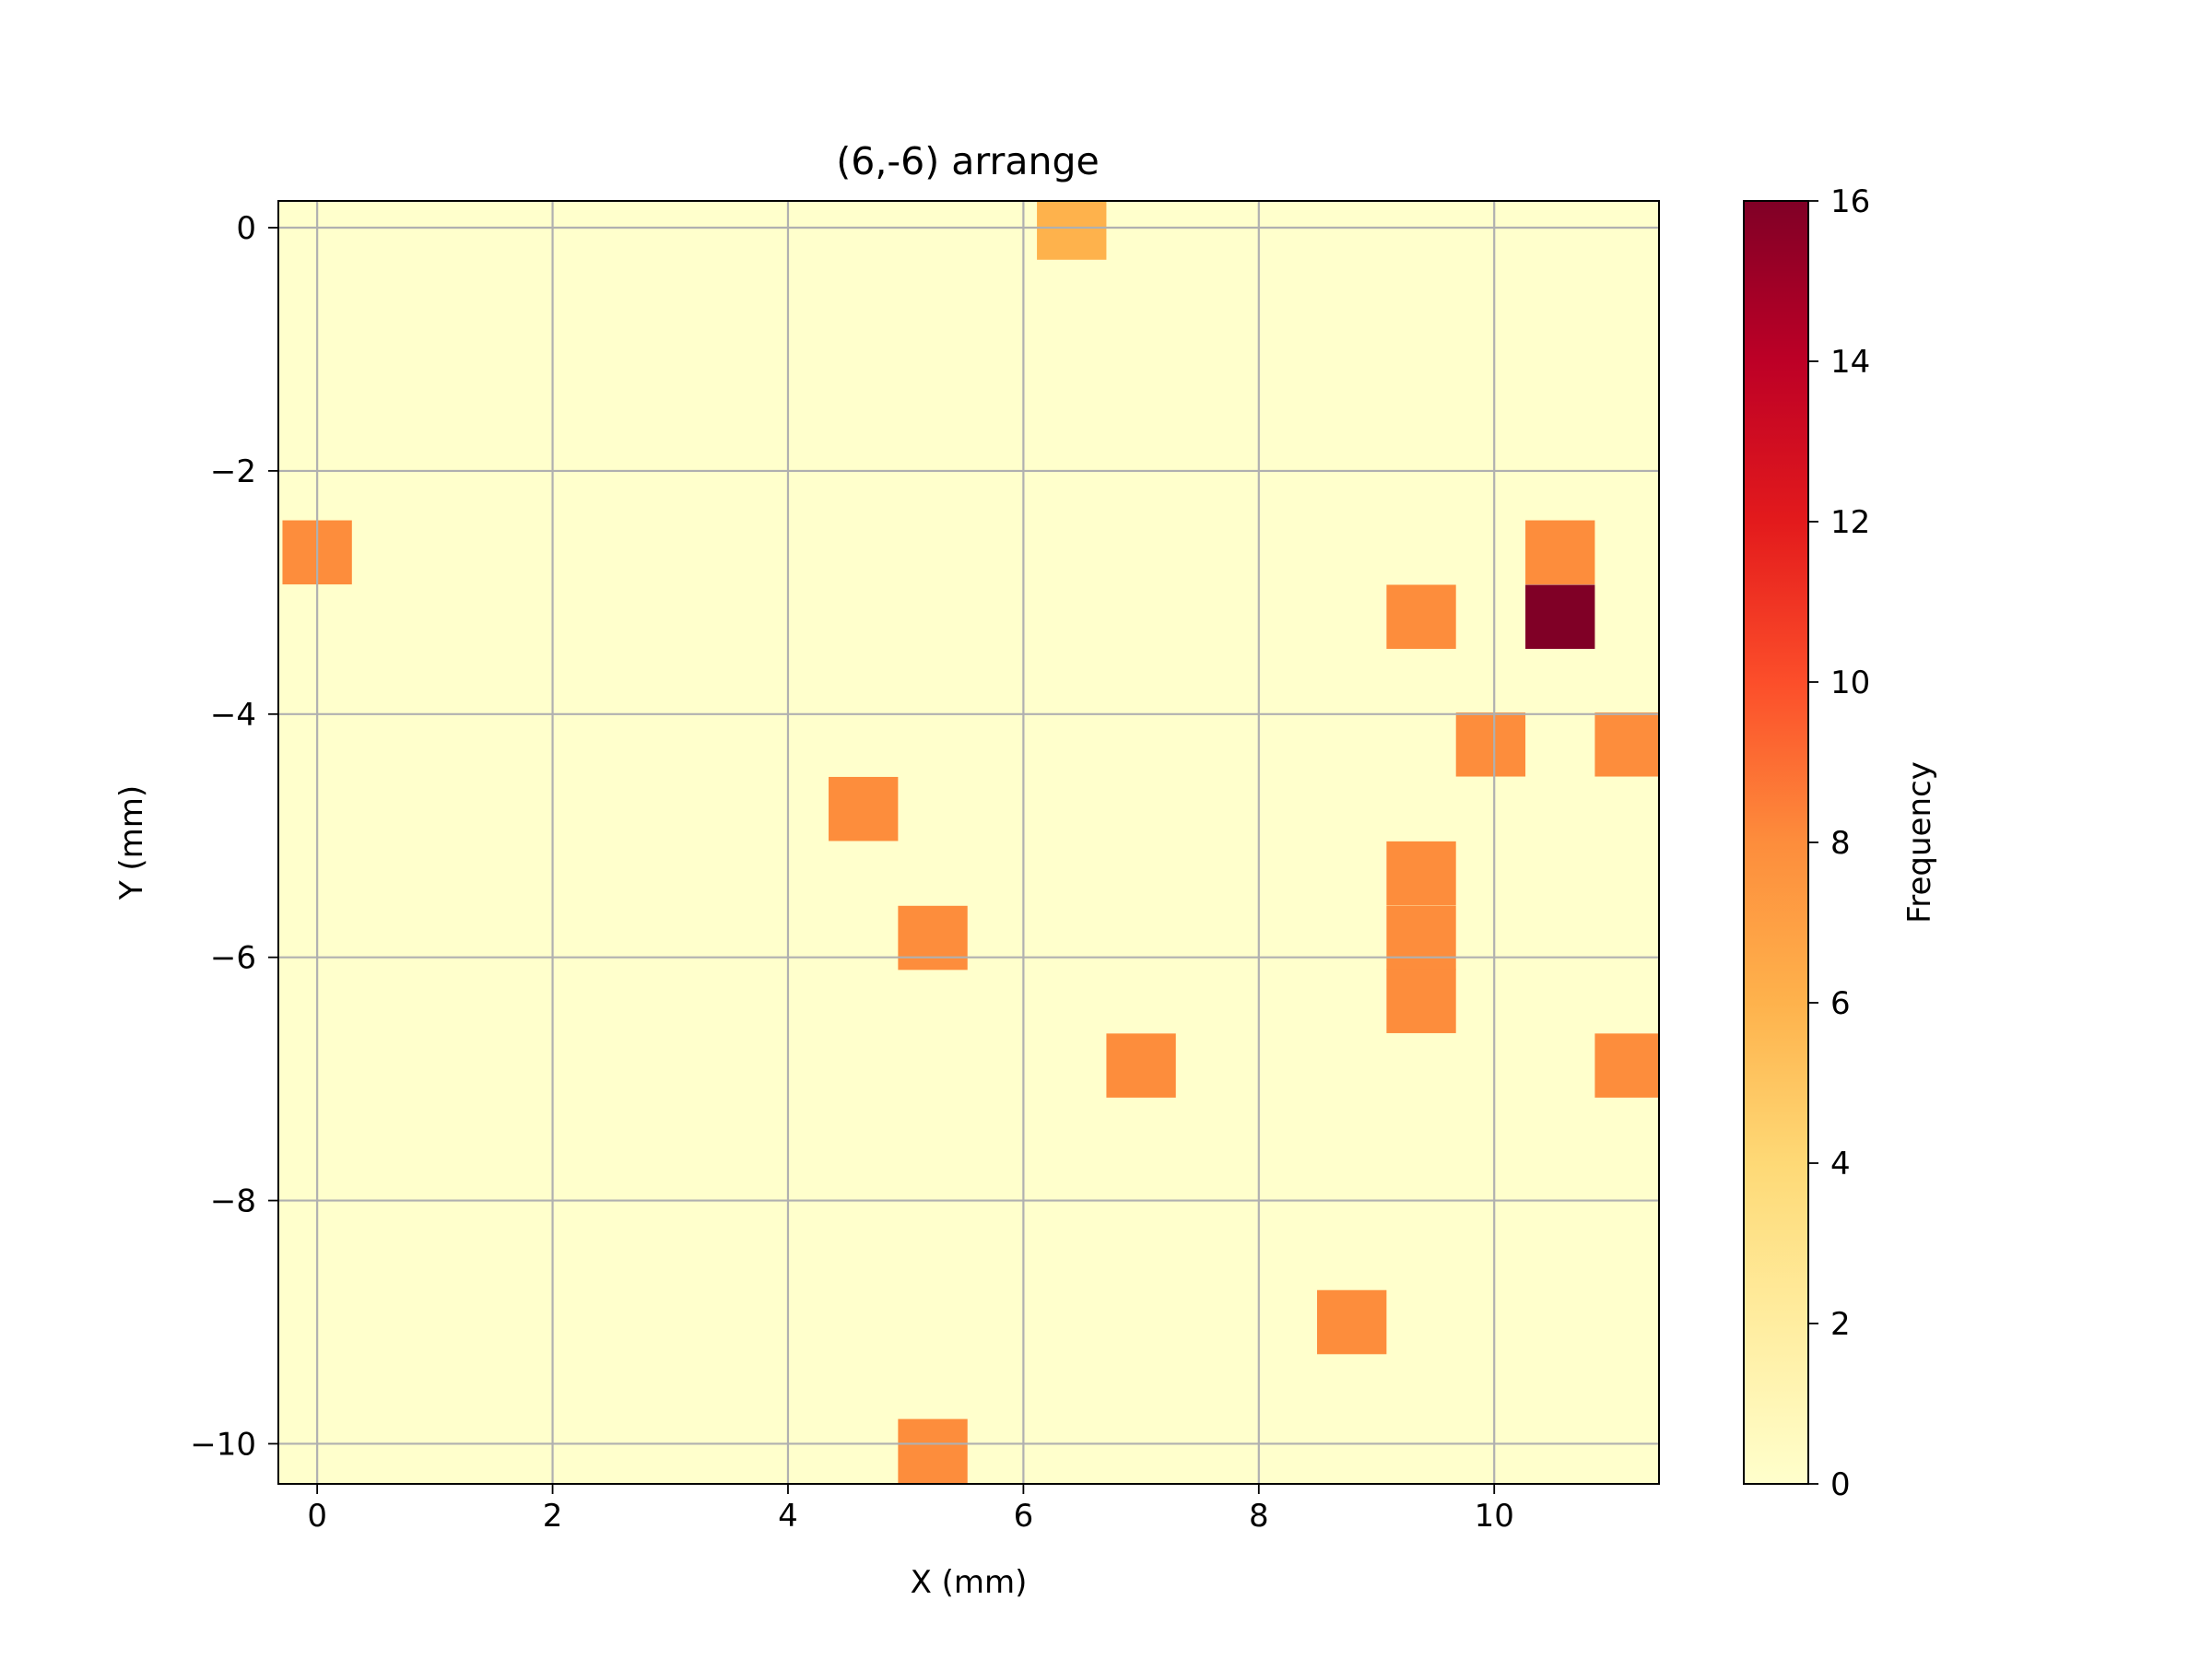  Describe the element at coordinates (1840, 1324) in the screenshot. I see `colorbar-tick-label-1: 2` at that location.